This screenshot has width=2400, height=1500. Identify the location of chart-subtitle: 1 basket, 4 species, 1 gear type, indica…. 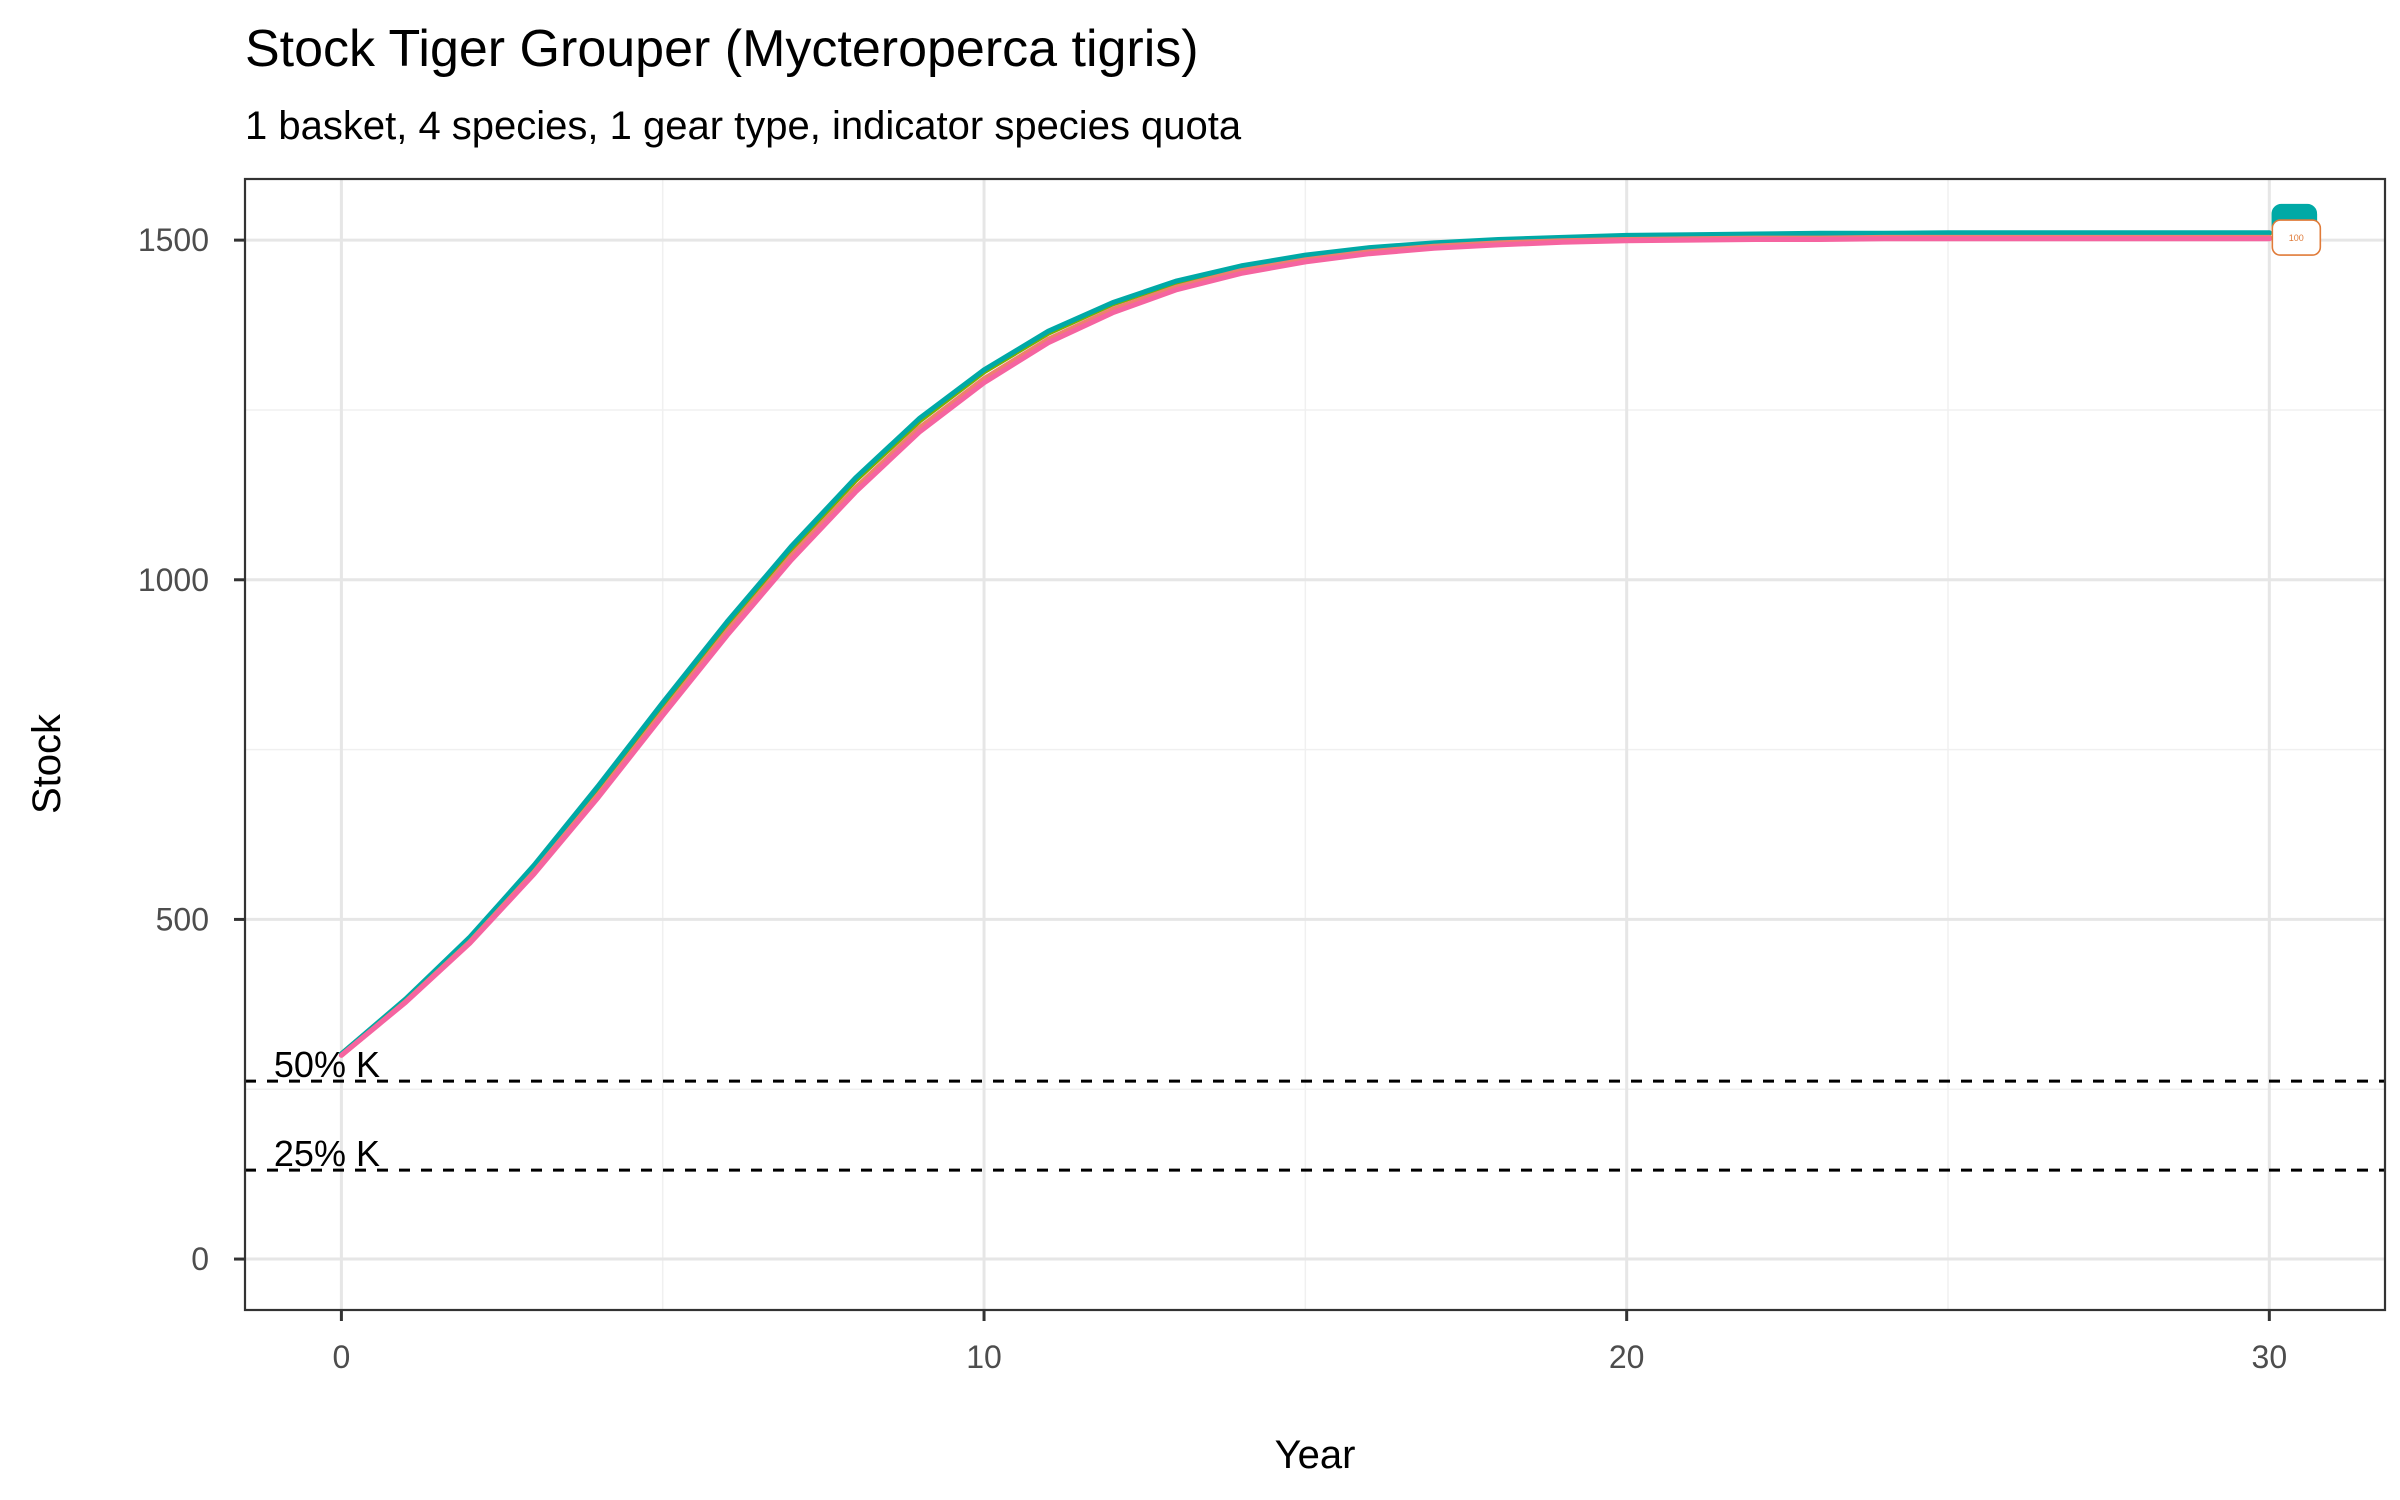
(743, 126).